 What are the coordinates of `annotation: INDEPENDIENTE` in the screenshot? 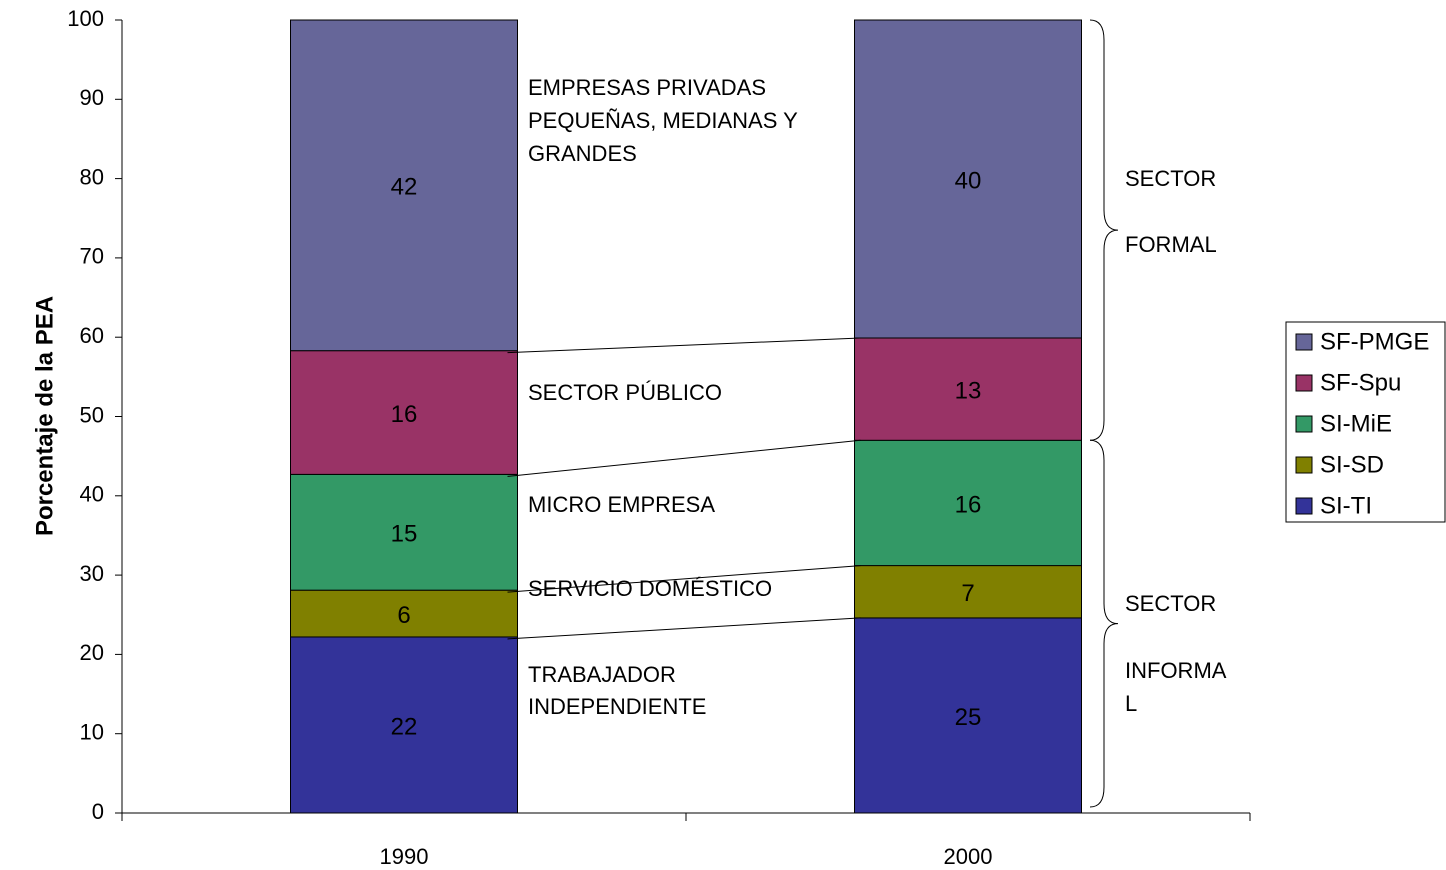 It's located at (617, 706).